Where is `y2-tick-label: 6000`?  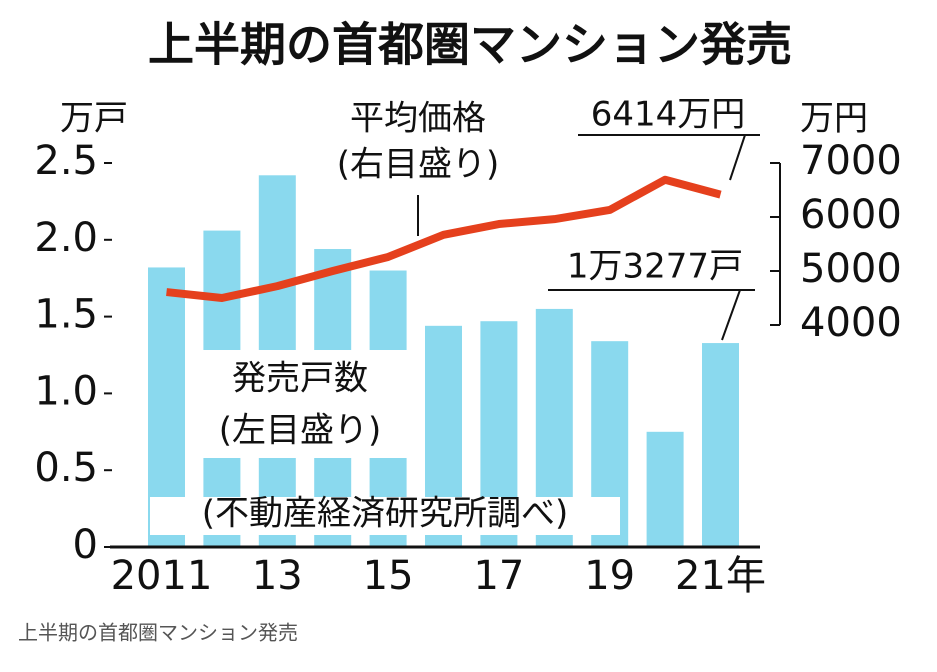
y2-tick-label: 6000 is located at coordinates (851, 215).